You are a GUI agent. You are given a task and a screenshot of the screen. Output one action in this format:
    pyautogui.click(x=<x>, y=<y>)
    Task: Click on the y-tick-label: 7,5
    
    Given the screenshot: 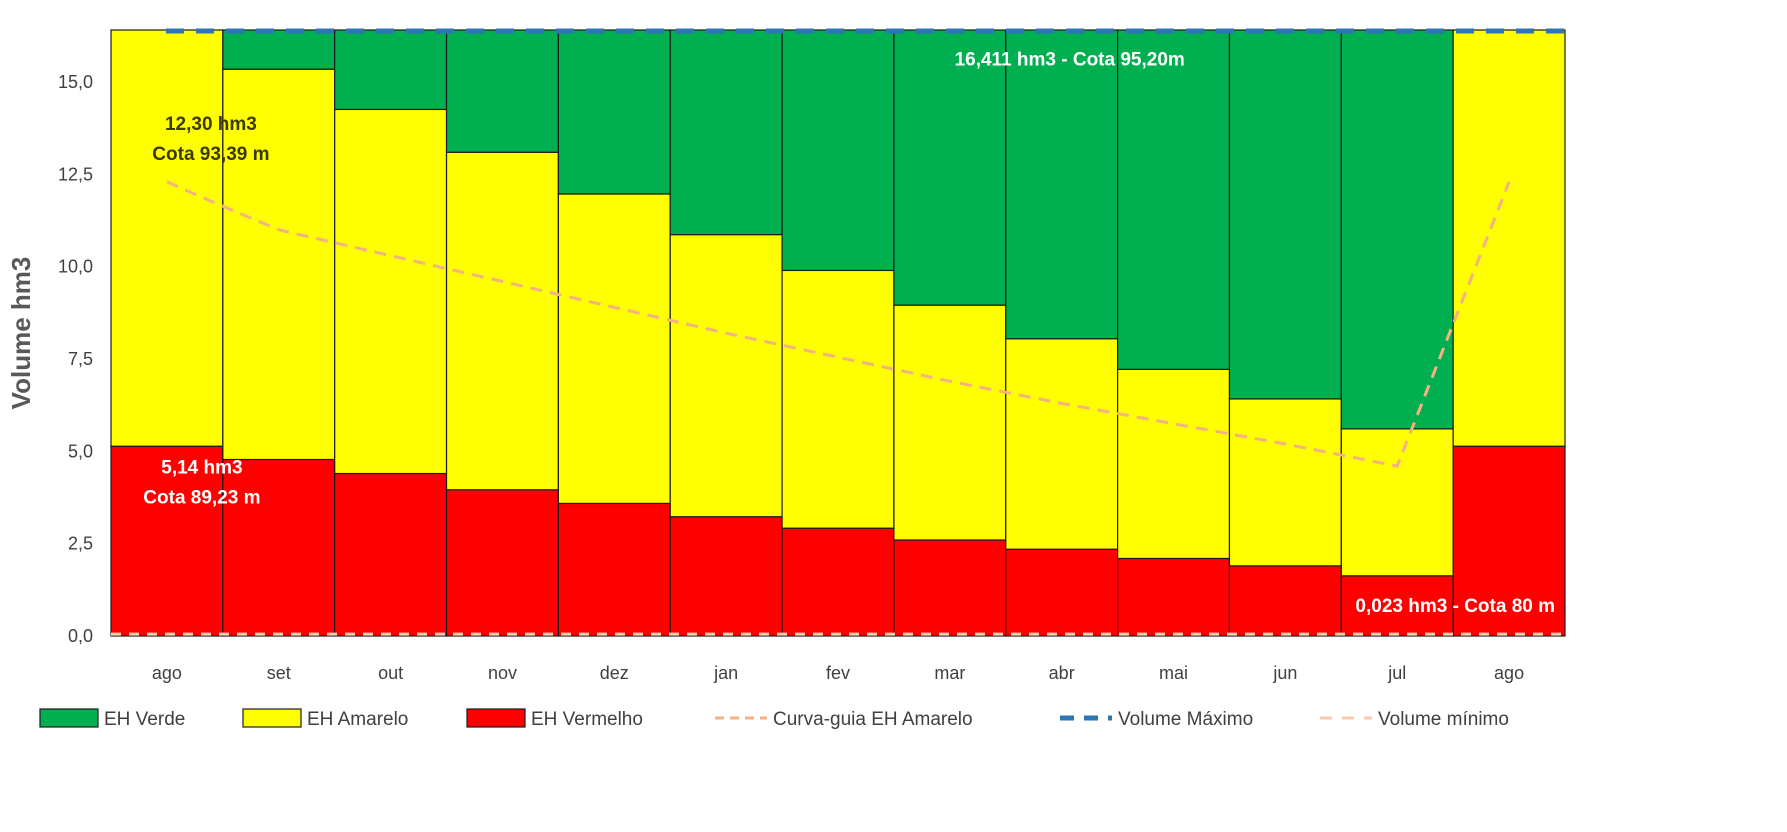 What is the action you would take?
    pyautogui.click(x=80, y=359)
    